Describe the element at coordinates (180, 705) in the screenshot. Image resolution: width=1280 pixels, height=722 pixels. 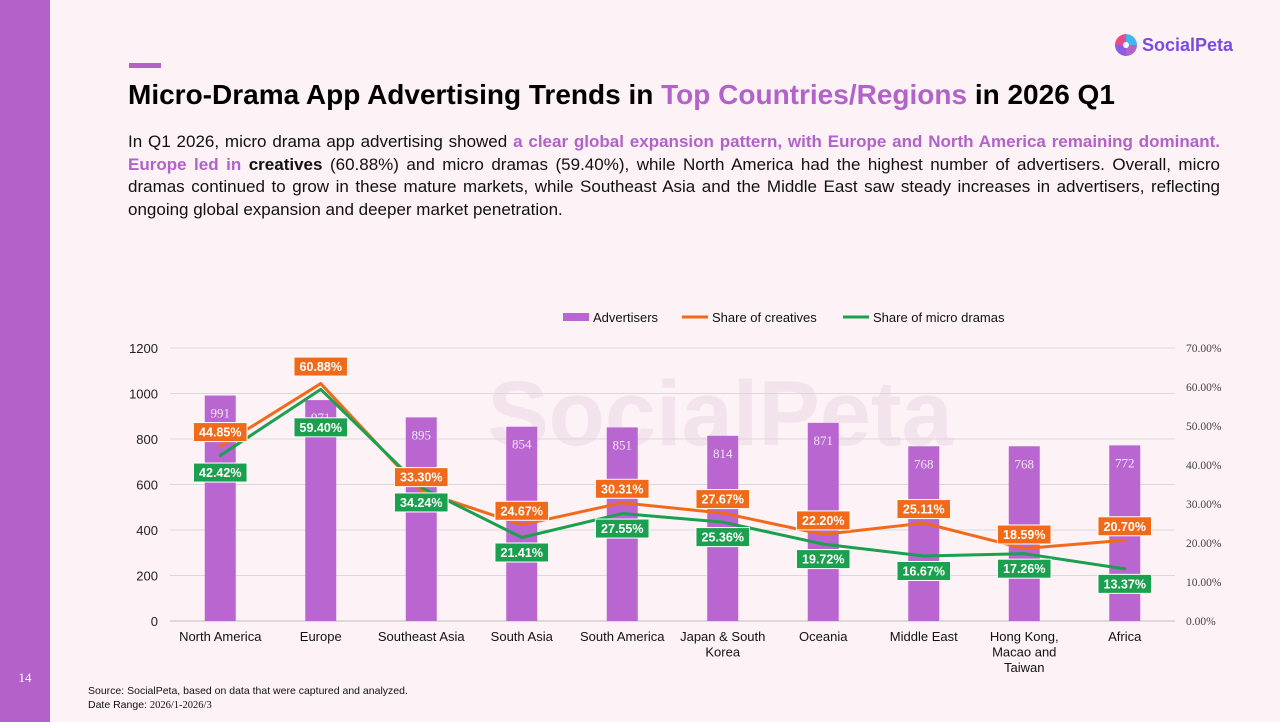
I see `date-range-value: 2026/1-2026/3` at that location.